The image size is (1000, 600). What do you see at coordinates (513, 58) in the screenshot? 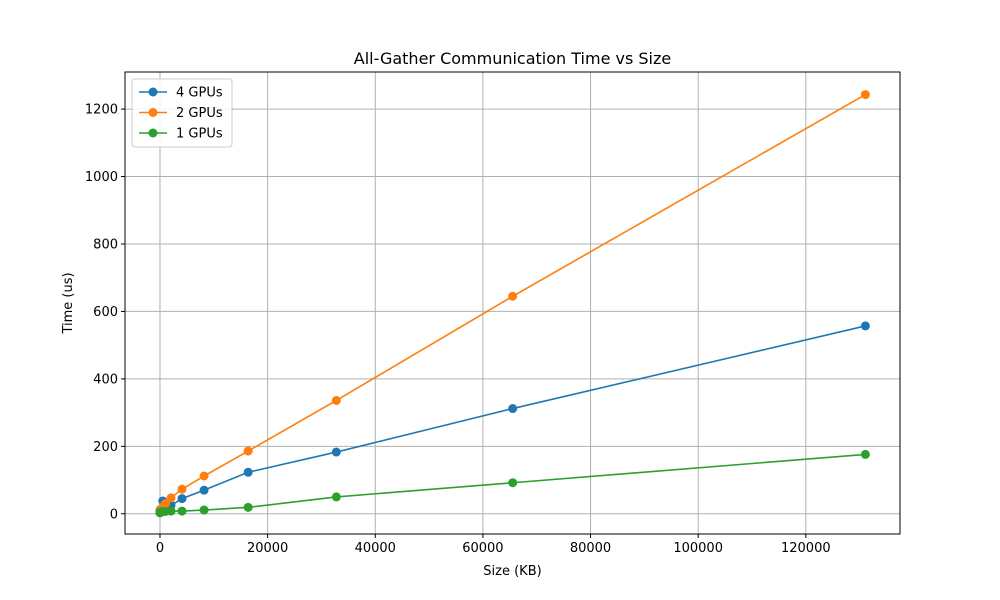
I see `chart-title: All-Gather Communication Time vs Size` at bounding box center [513, 58].